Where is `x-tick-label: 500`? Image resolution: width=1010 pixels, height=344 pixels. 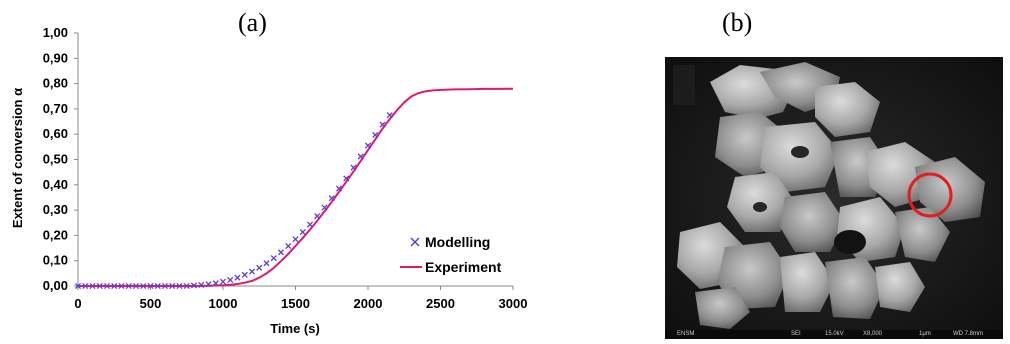
x-tick-label: 500 is located at coordinates (151, 303).